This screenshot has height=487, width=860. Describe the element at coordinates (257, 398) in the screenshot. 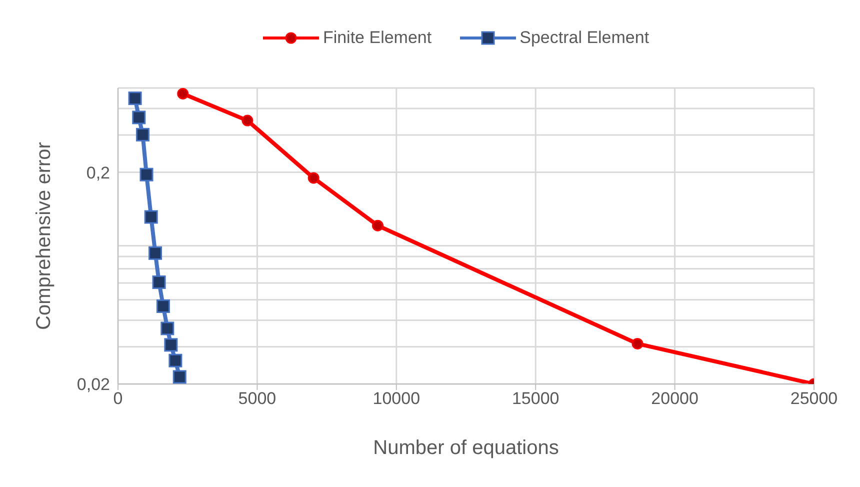

I see `x-tick-label: 5000` at that location.